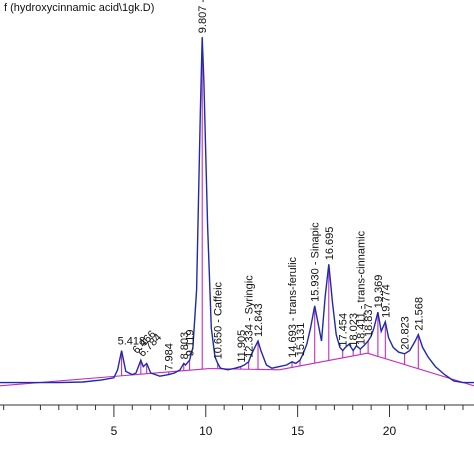 This screenshot has width=474, height=474. What do you see at coordinates (242, 346) in the screenshot?
I see `peak-label: 11.905` at bounding box center [242, 346].